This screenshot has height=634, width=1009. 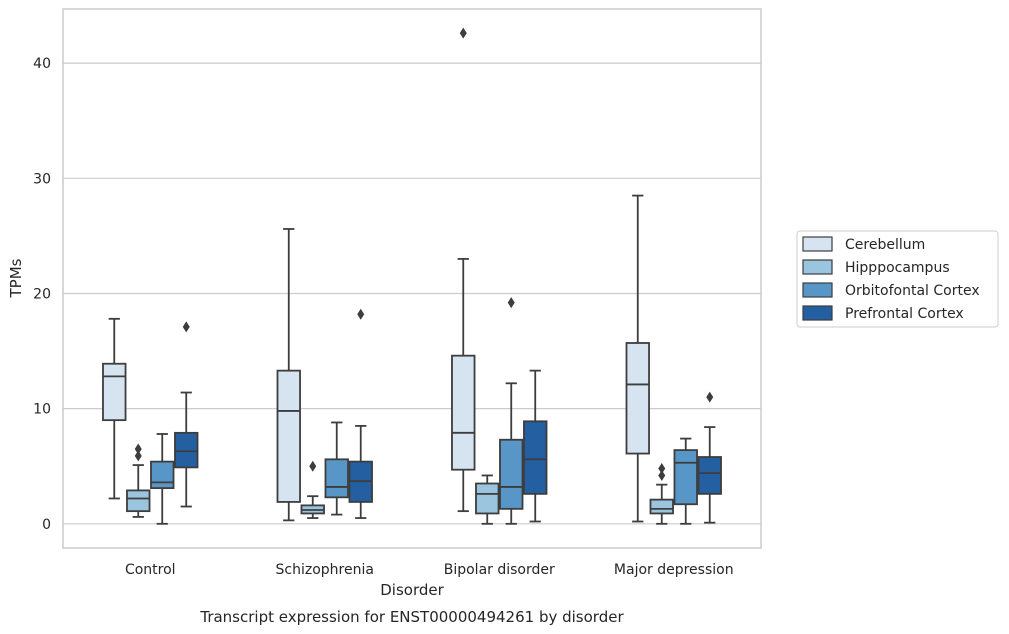 What do you see at coordinates (897, 268) in the screenshot?
I see `legend-label: Hipppocampus` at bounding box center [897, 268].